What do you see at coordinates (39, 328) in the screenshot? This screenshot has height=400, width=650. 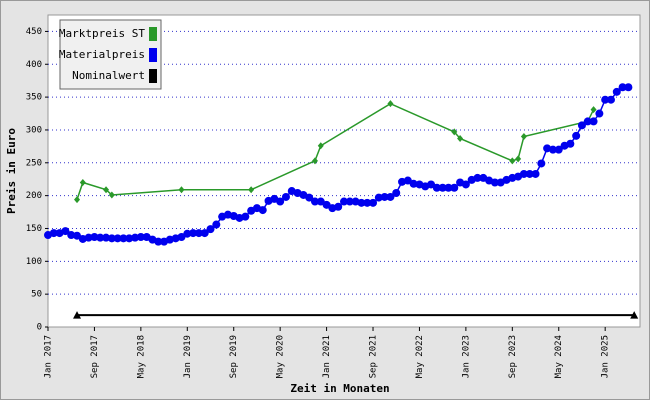 I see `y-tick-label: 0` at bounding box center [39, 328].